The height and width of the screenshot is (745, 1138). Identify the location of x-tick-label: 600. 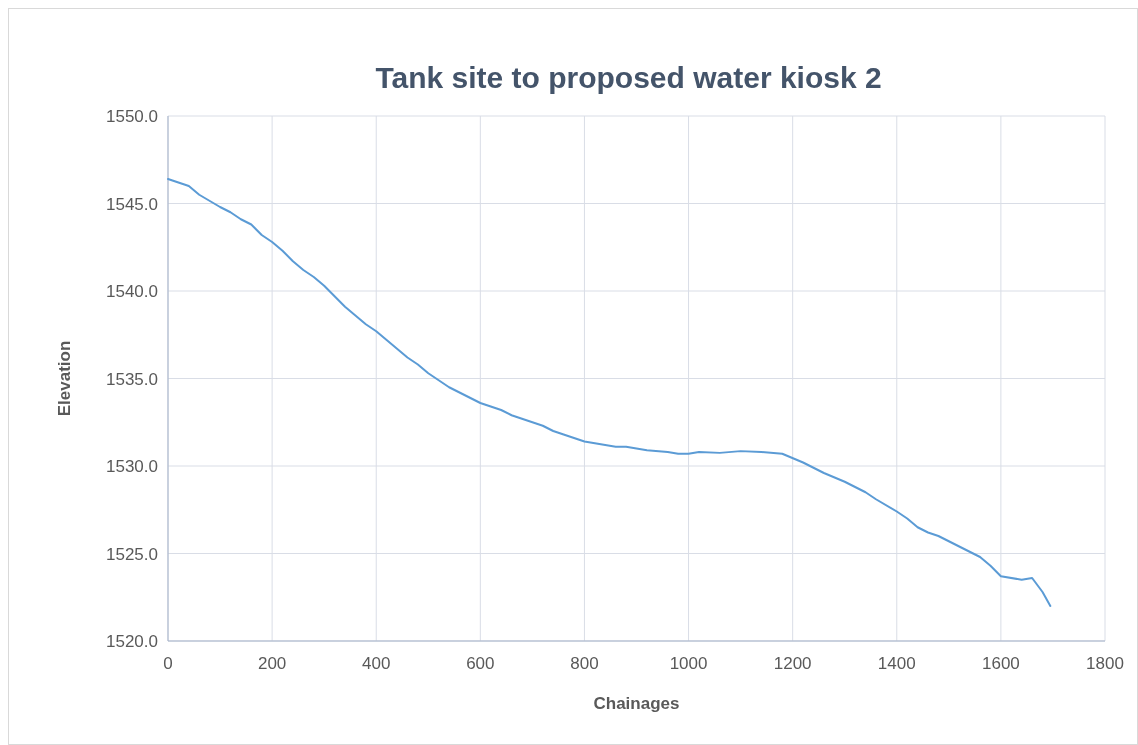
(480, 663).